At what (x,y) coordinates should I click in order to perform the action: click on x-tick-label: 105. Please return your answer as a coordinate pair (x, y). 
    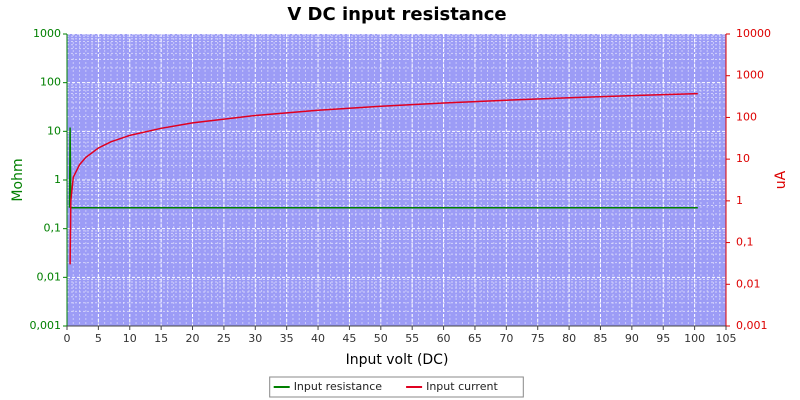
    Looking at the image, I should click on (726, 338).